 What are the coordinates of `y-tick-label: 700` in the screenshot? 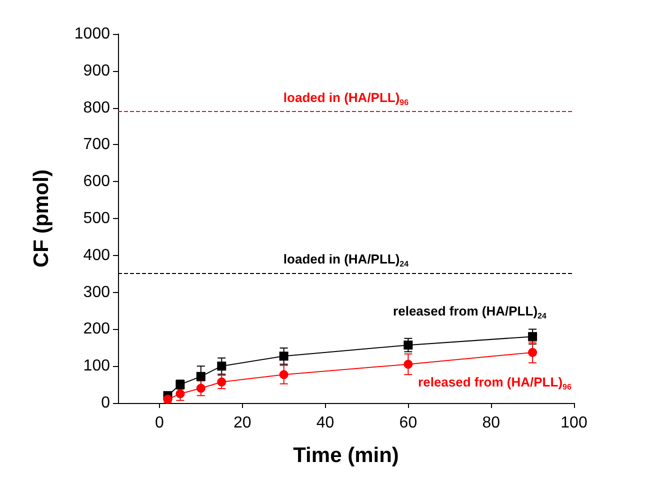 It's located at (96, 145).